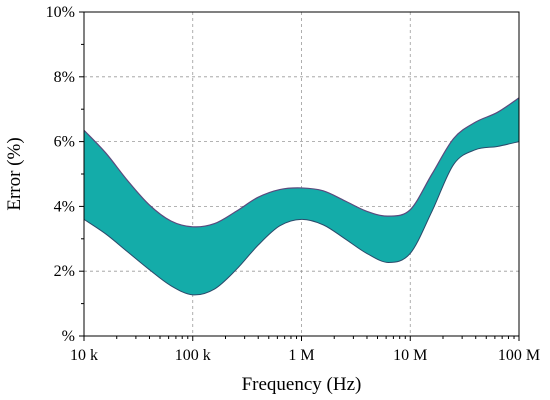 Image resolution: width=550 pixels, height=400 pixels. What do you see at coordinates (64, 142) in the screenshot?
I see `y-tick-label: 6%` at bounding box center [64, 142].